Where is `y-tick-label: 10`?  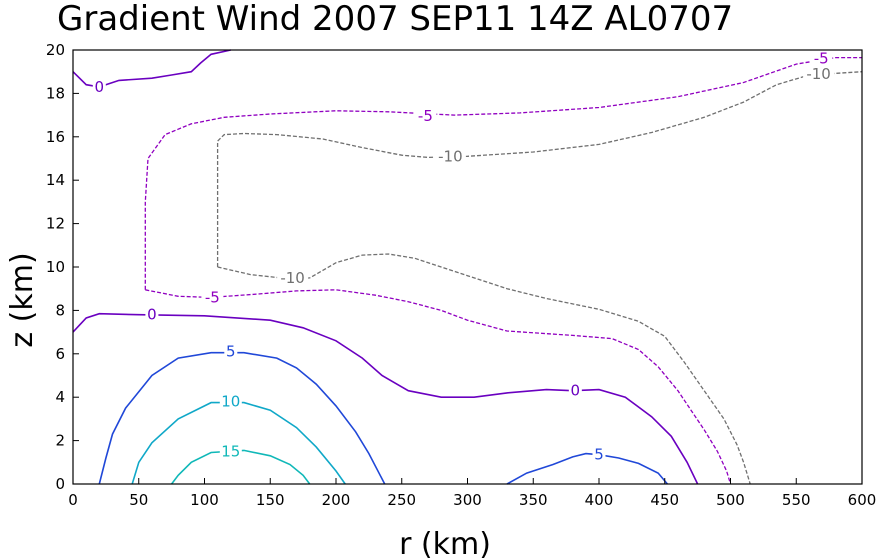
y-tick-label: 10 is located at coordinates (55, 267).